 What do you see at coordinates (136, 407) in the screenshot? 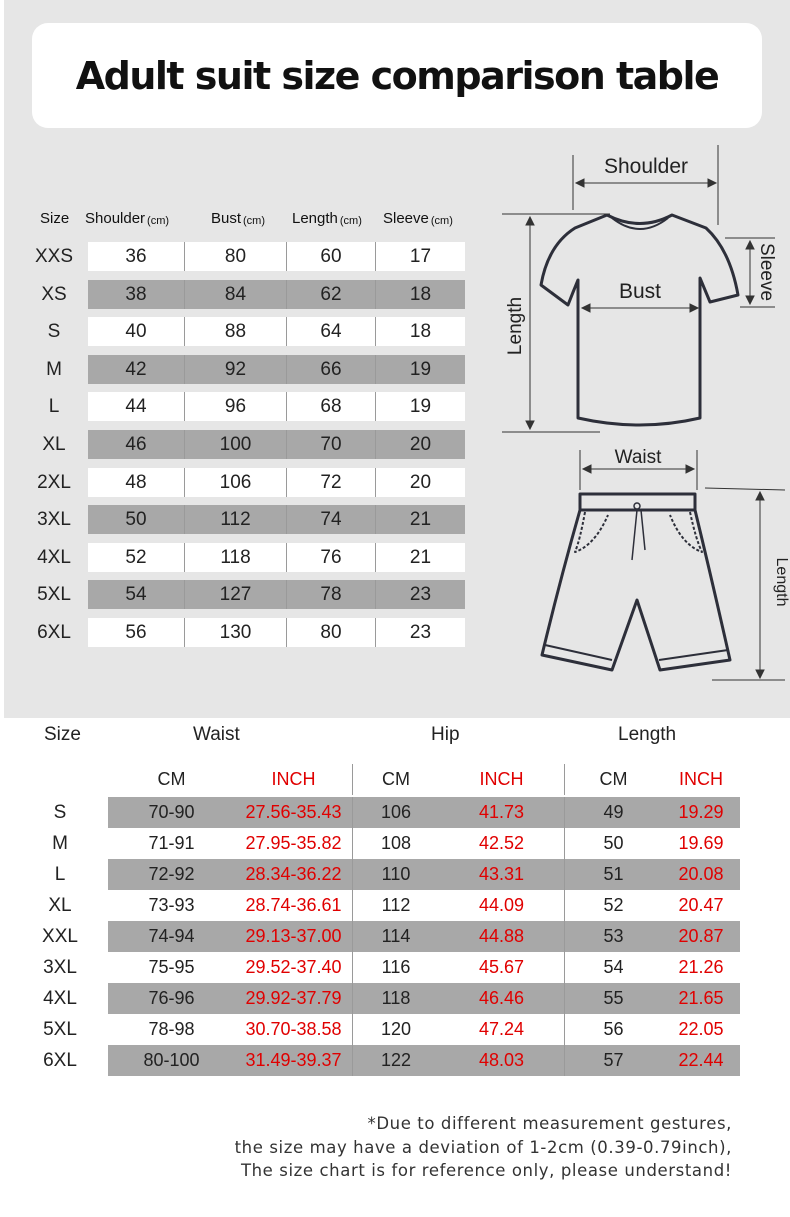
I see `shoulder-cell: 44` at bounding box center [136, 407].